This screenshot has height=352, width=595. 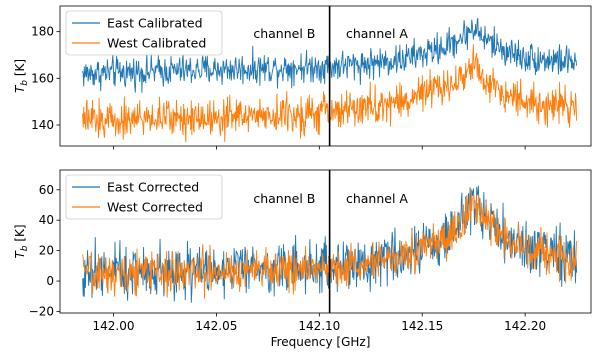 What do you see at coordinates (41, 311) in the screenshot?
I see `y-tick-label: −20` at bounding box center [41, 311].